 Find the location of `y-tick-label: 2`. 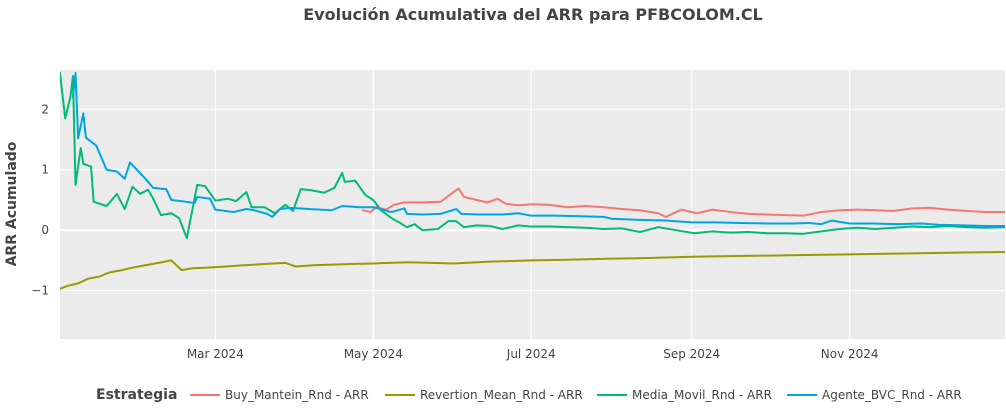

y-tick-label: 2 is located at coordinates (45, 109).